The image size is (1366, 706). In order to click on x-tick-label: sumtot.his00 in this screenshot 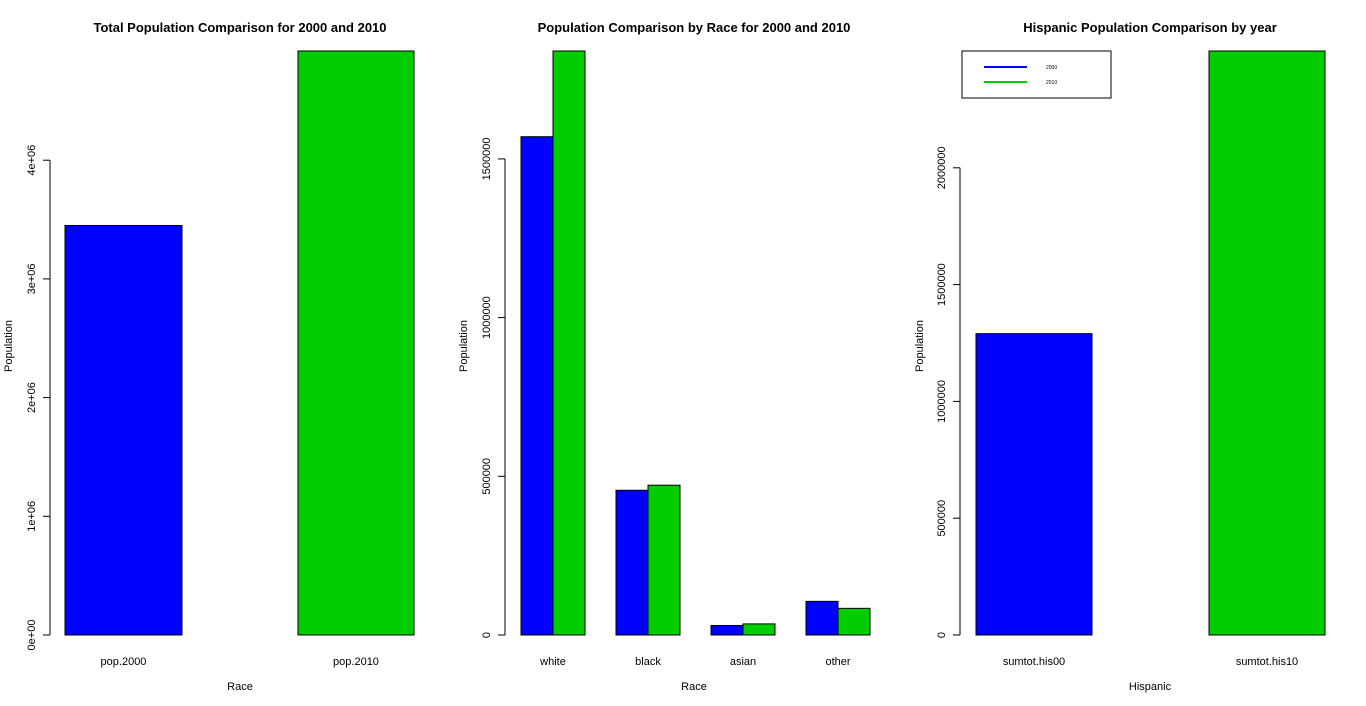, I will do `click(1034, 662)`.